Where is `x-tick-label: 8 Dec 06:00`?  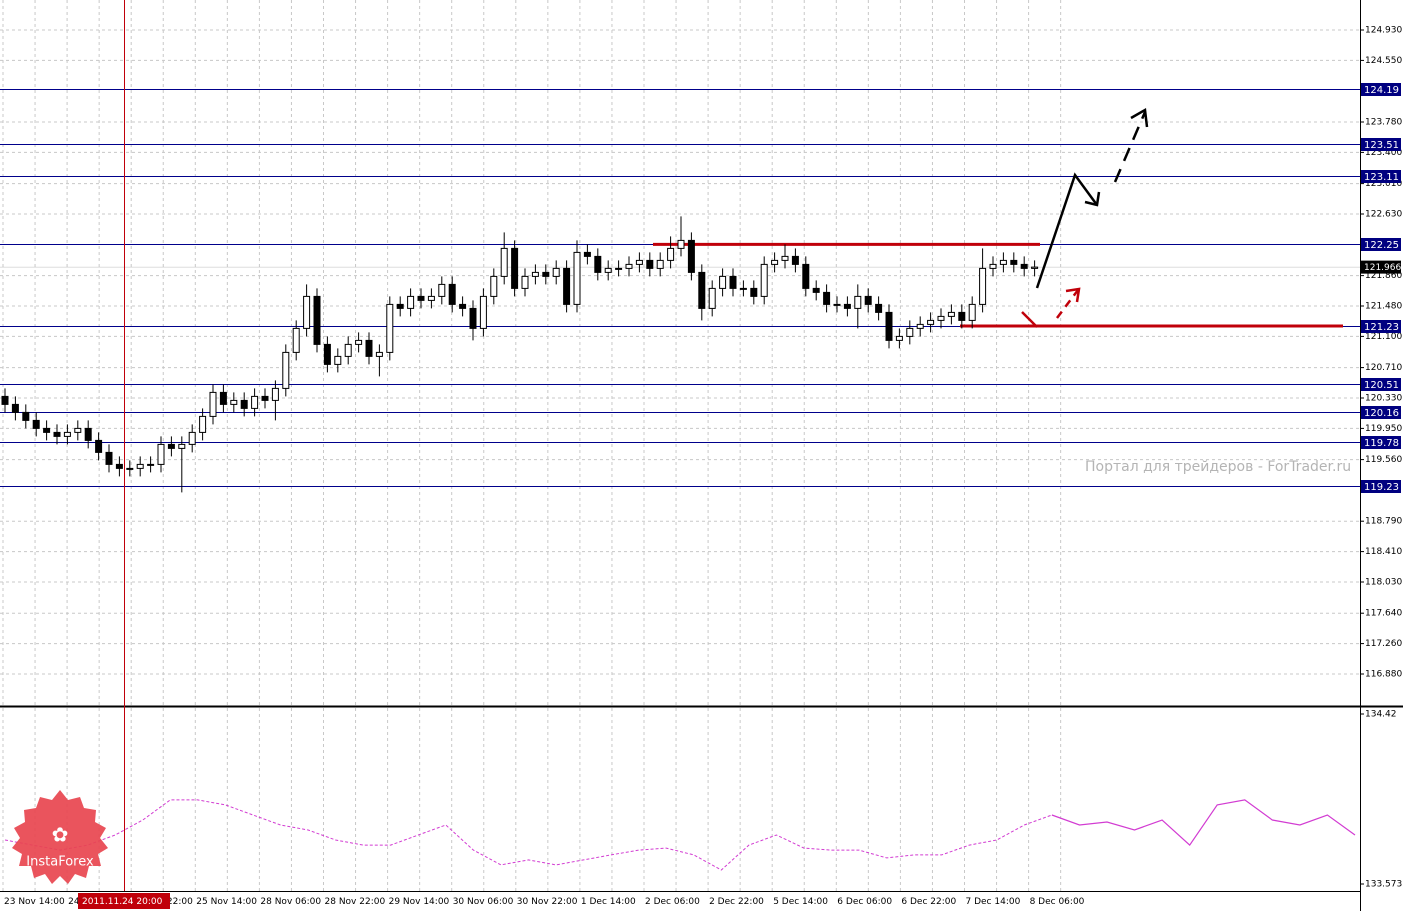
x-tick-label: 8 Dec 06:00 is located at coordinates (1057, 902).